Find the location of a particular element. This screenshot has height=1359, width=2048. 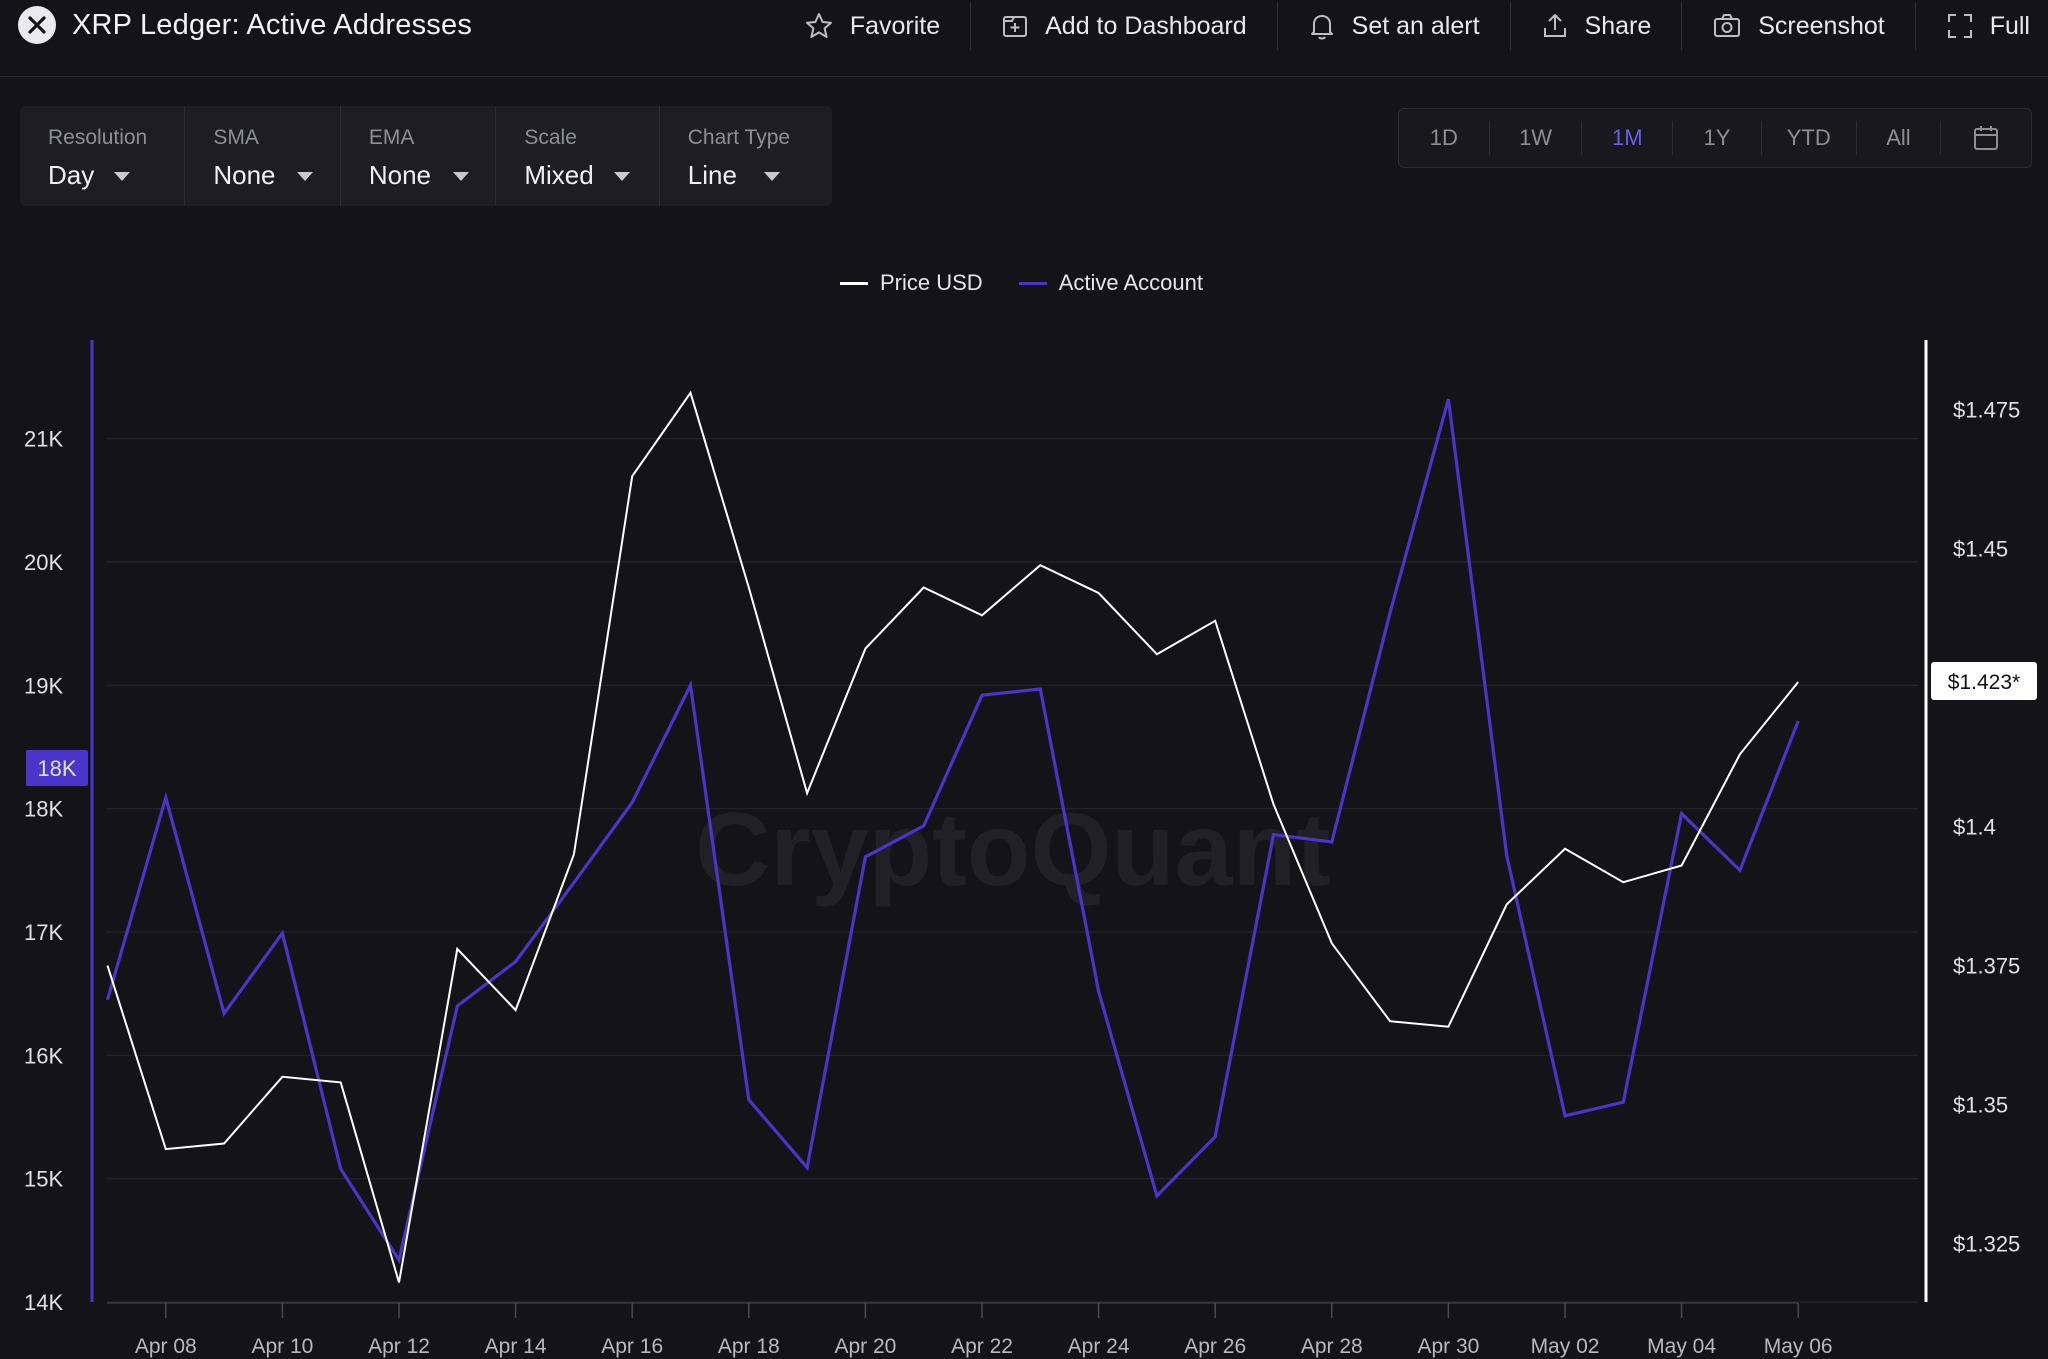

y-left-tick-label: 19K is located at coordinates (43, 685).